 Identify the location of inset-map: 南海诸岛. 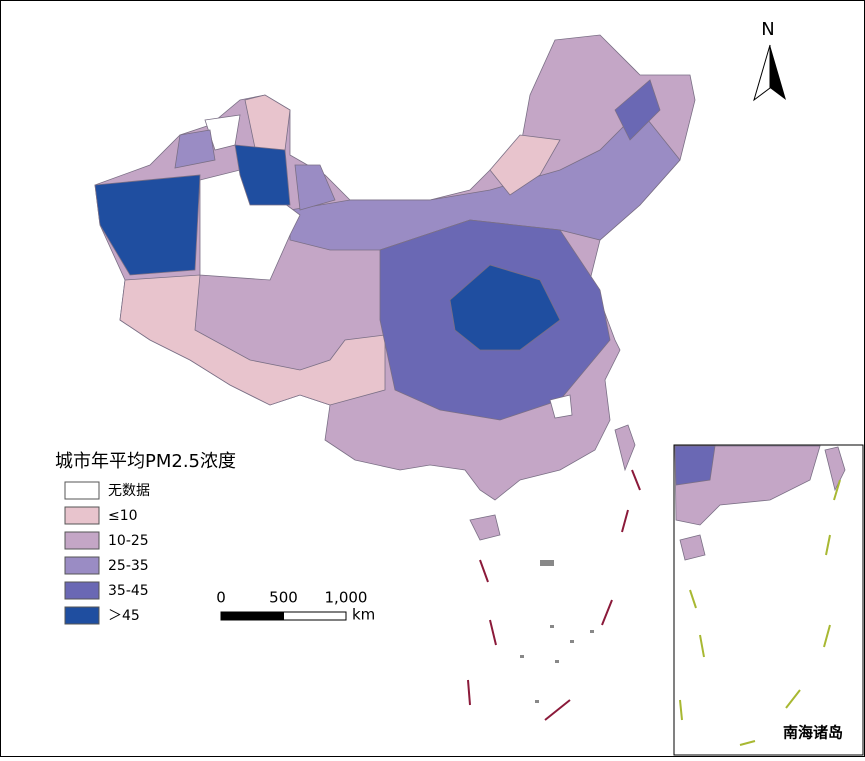
(768, 600).